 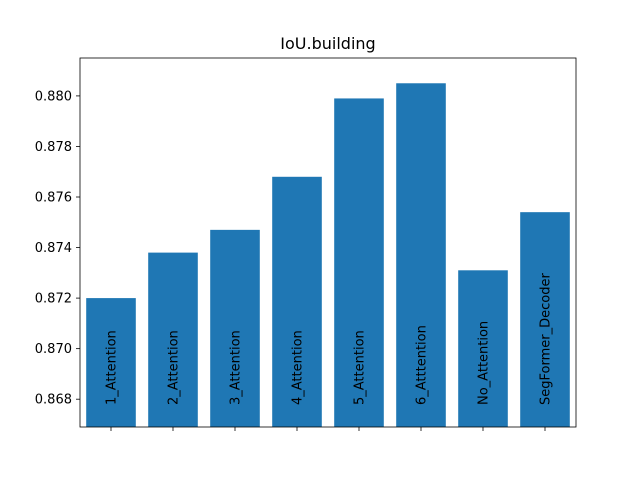 What do you see at coordinates (53, 400) in the screenshot?
I see `y-tick-label: 0.868` at bounding box center [53, 400].